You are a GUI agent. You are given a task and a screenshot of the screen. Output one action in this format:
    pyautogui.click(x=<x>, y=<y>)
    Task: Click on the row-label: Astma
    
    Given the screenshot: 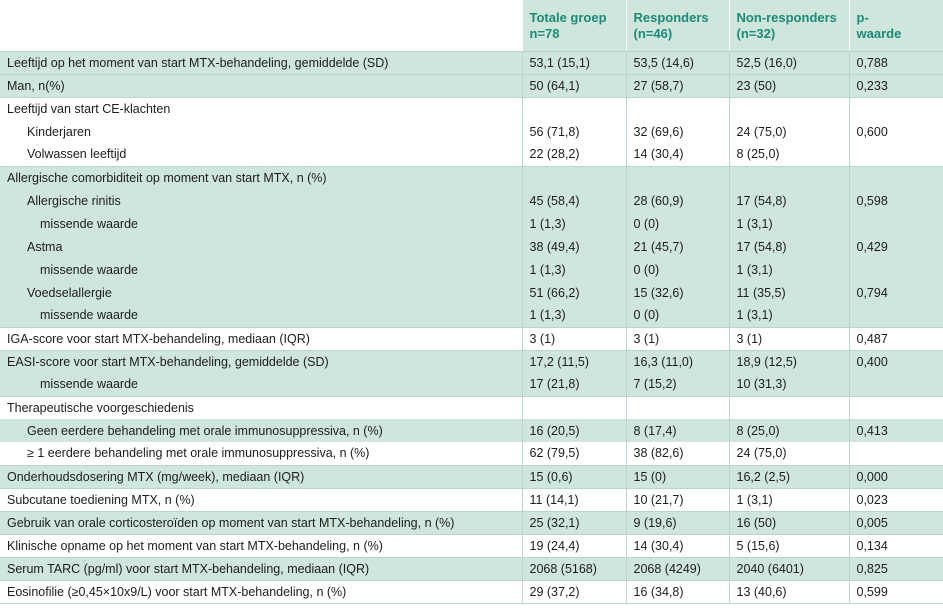 What is the action you would take?
    pyautogui.click(x=261, y=246)
    